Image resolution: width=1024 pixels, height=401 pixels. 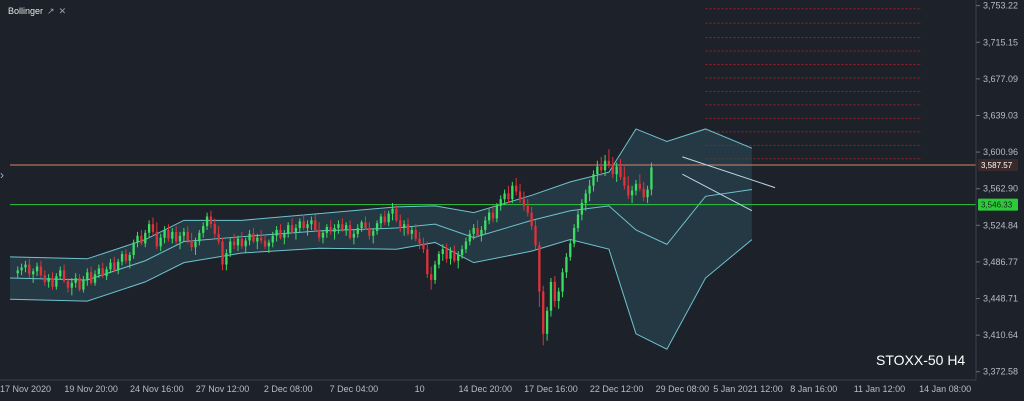 I want to click on close-icon: ✕, so click(x=62, y=10).